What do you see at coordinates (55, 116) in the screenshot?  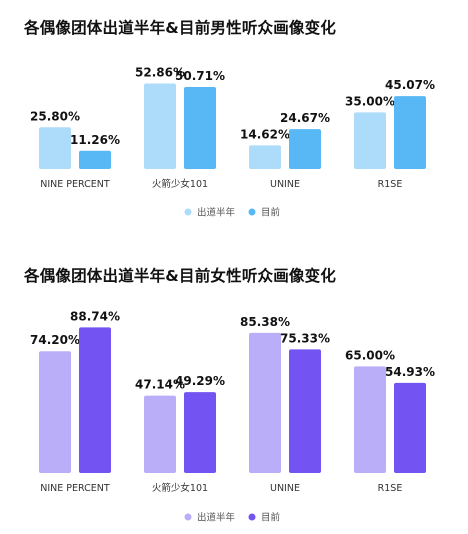 I see `data-label: 25.80%` at bounding box center [55, 116].